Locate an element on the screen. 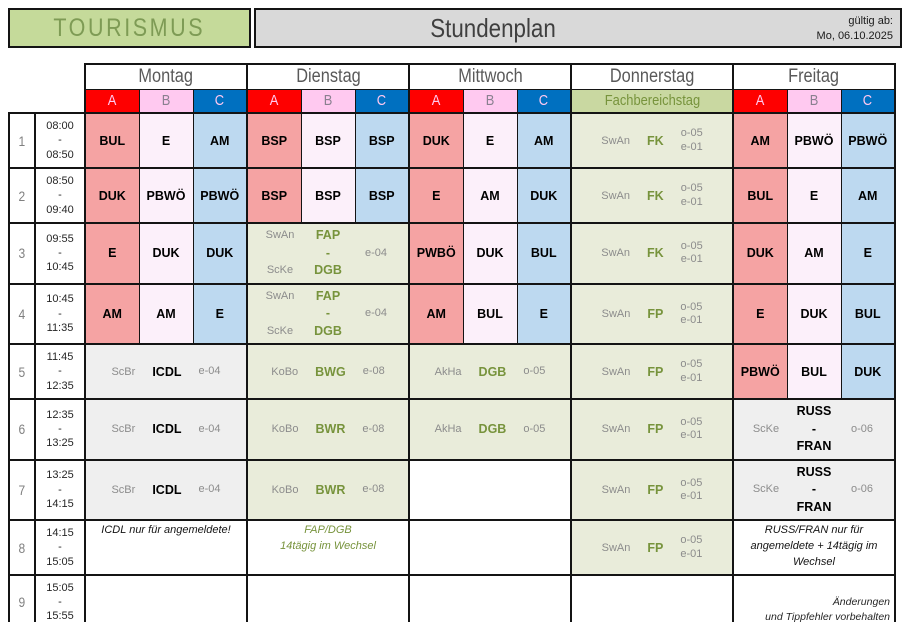  subject-code: ICDL is located at coordinates (167, 429).